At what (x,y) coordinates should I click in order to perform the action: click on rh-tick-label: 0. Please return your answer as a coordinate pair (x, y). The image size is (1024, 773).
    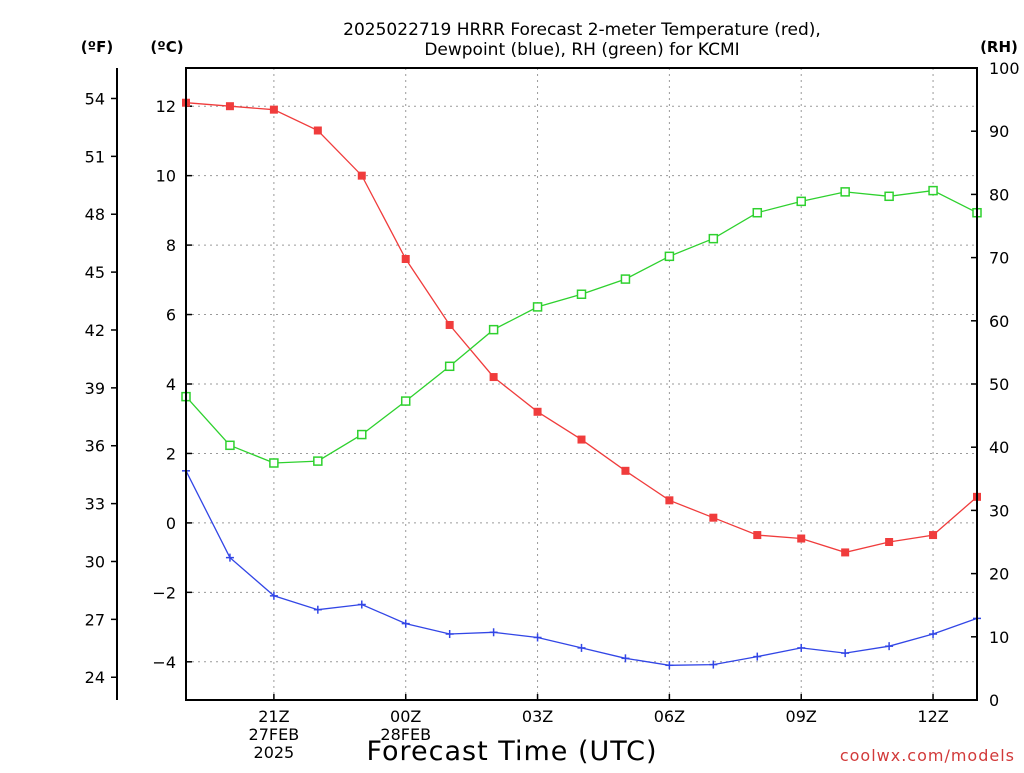
    Looking at the image, I should click on (994, 700).